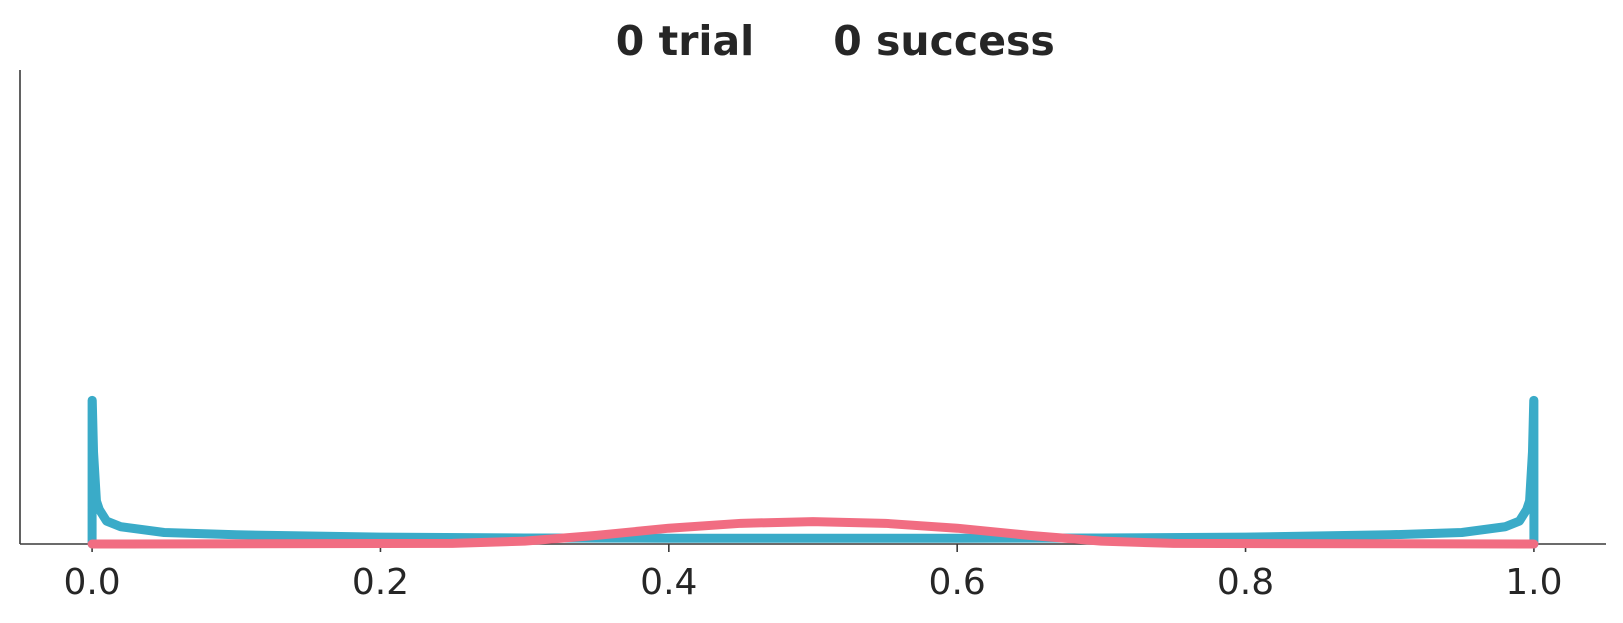 The width and height of the screenshot is (1623, 623). What do you see at coordinates (668, 582) in the screenshot?
I see `x-tick-label: 0.4` at bounding box center [668, 582].